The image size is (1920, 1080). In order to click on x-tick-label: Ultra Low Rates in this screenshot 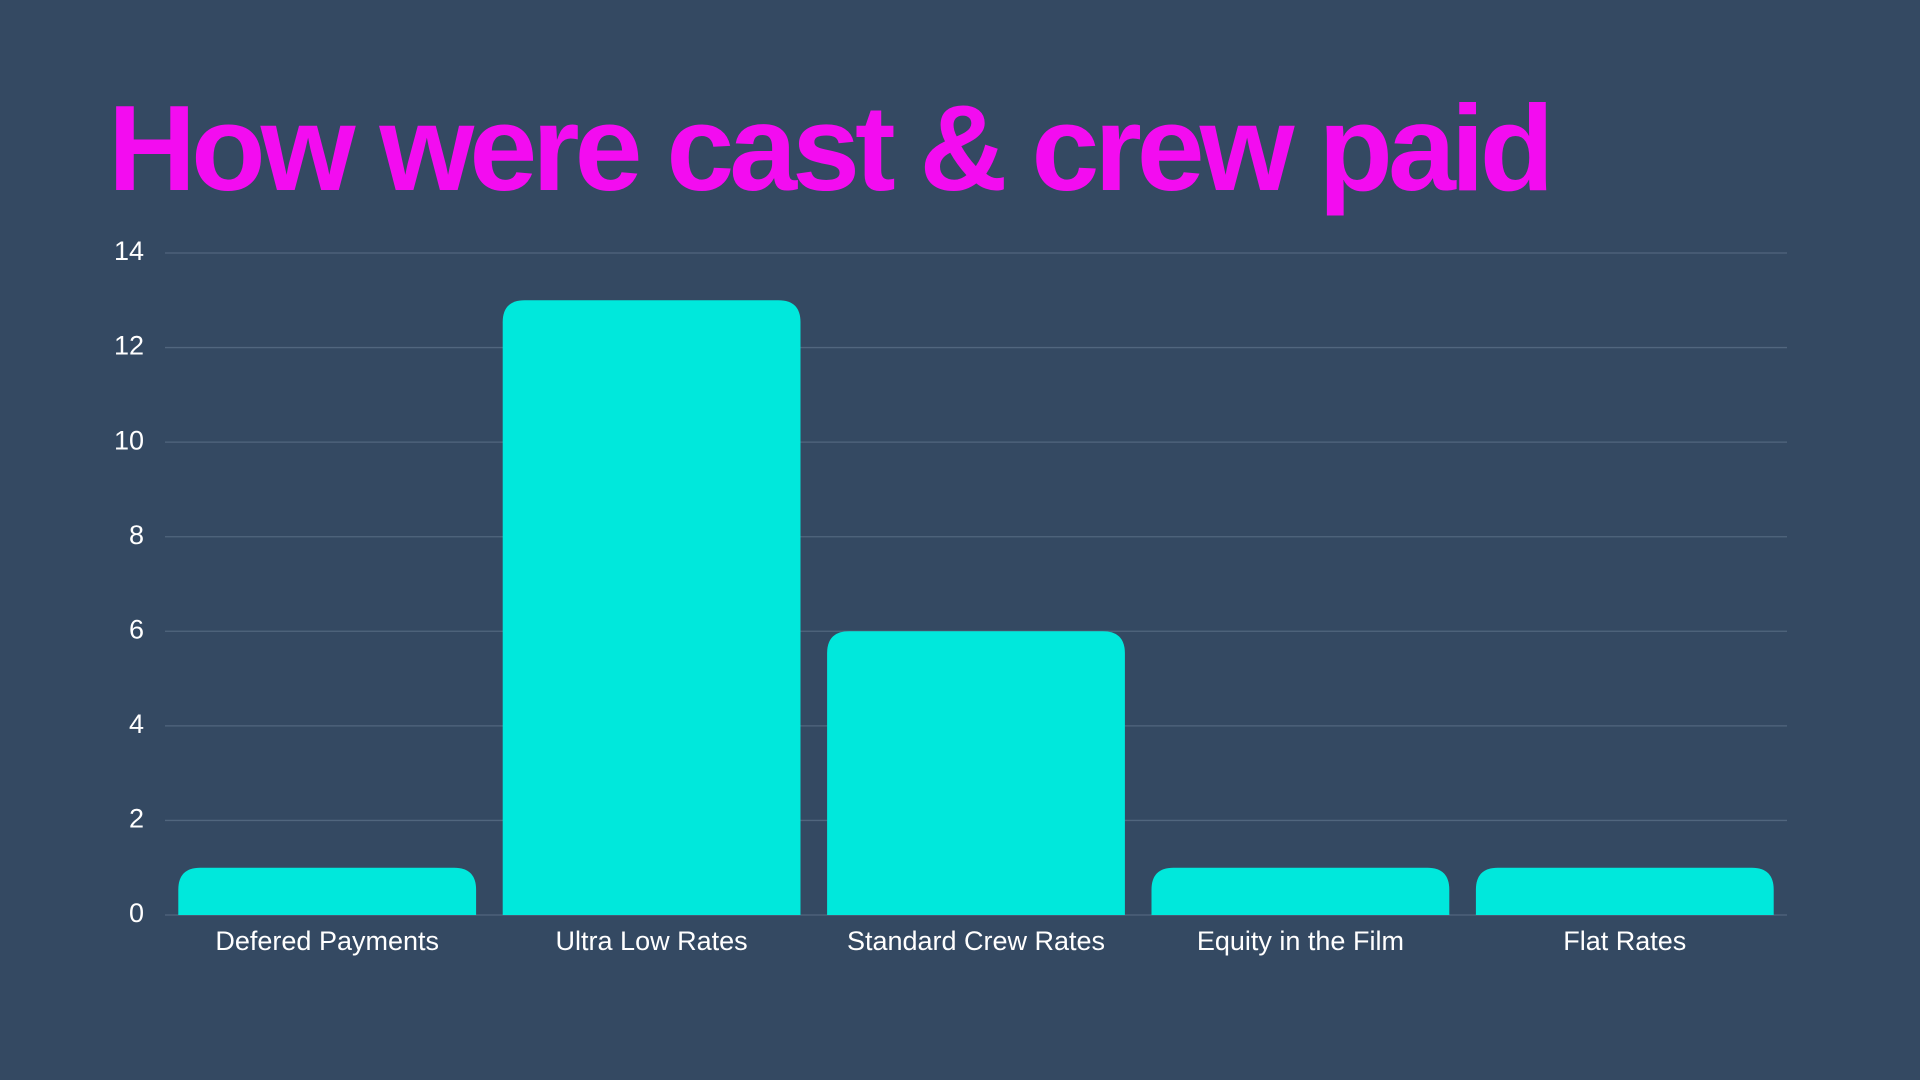, I will do `click(652, 941)`.